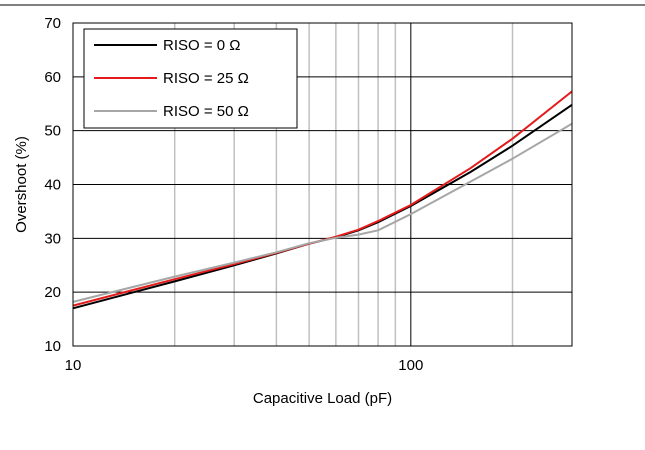 The image size is (645, 450). I want to click on x-tick-label: 10, so click(73, 365).